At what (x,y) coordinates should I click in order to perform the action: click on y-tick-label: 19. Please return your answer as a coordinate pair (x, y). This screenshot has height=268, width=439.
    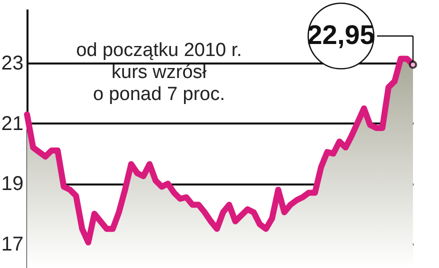
    Looking at the image, I should click on (12, 184).